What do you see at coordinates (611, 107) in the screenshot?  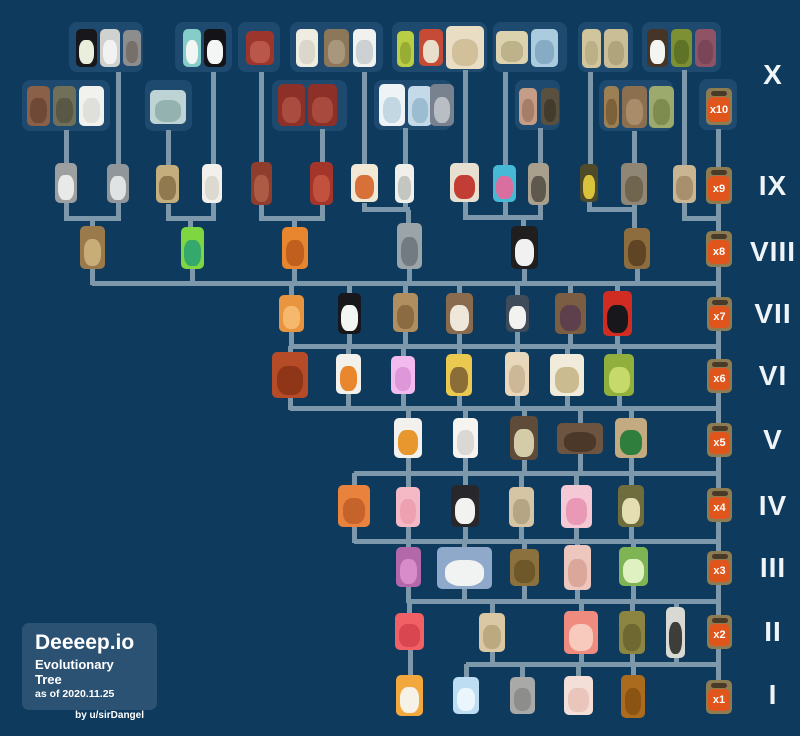 I see `sprite-brown-eel` at bounding box center [611, 107].